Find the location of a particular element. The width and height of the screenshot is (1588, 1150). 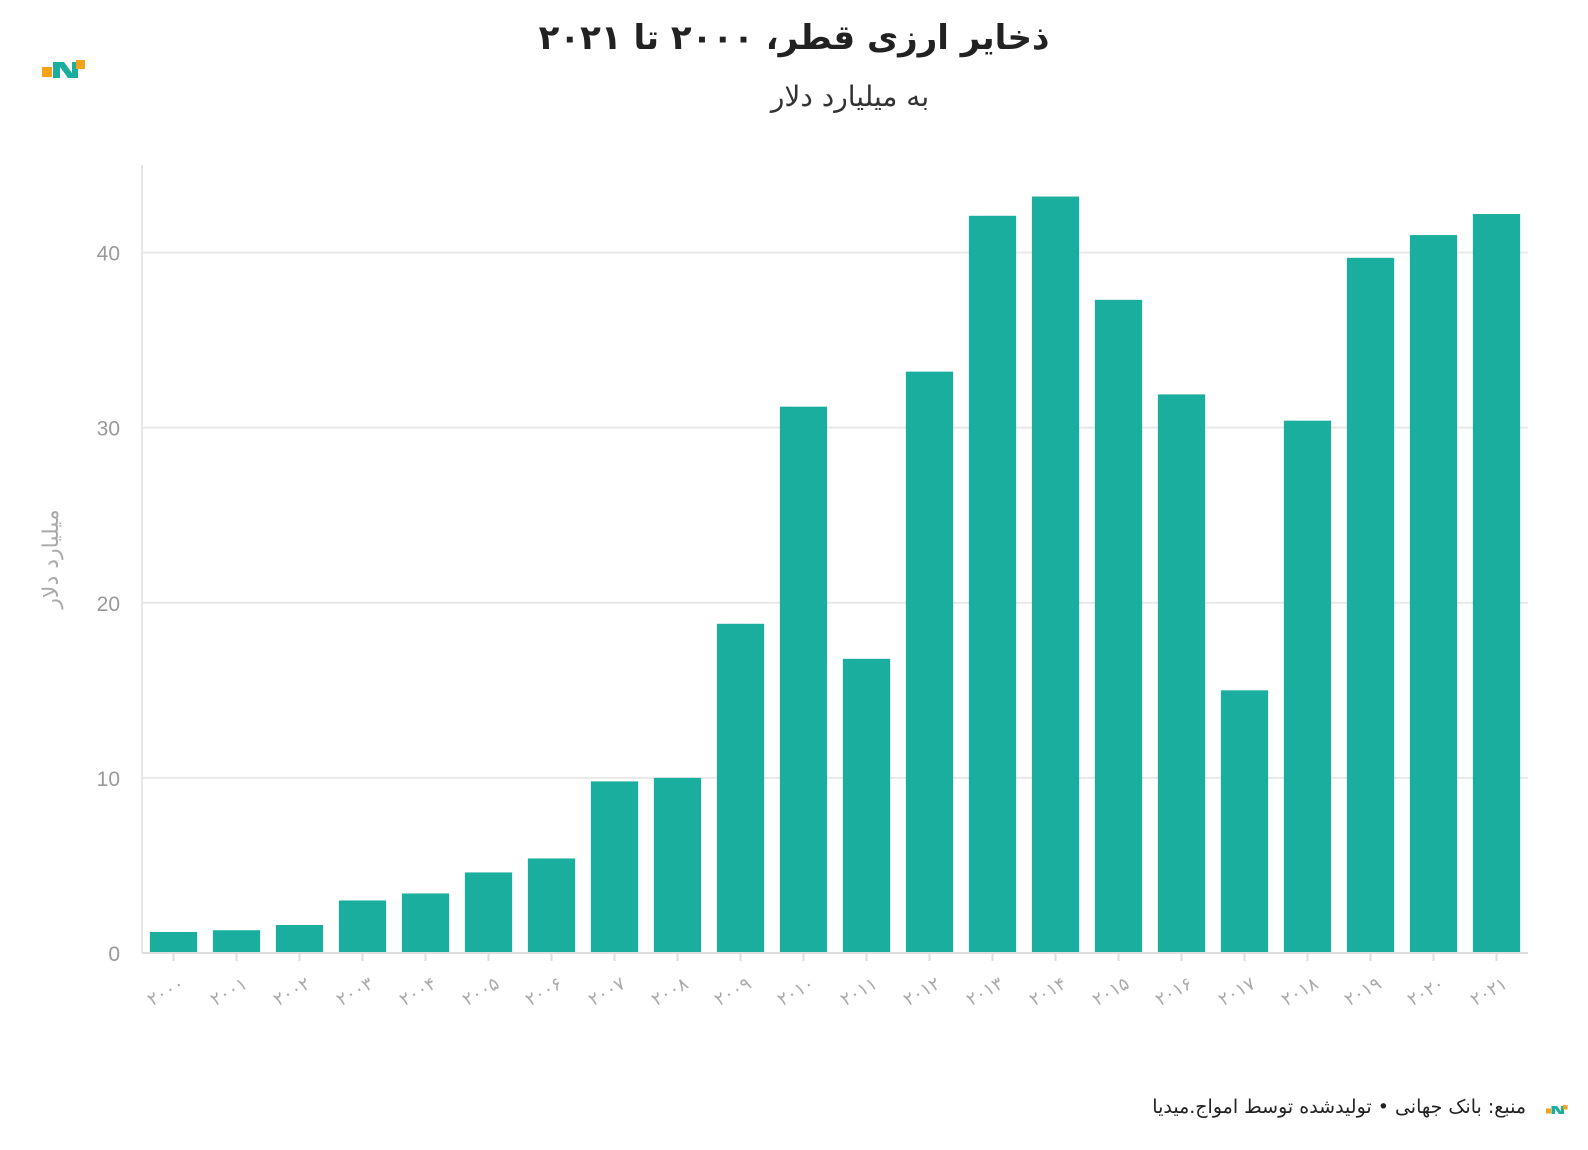

y-tick-label: 40 is located at coordinates (108, 254).